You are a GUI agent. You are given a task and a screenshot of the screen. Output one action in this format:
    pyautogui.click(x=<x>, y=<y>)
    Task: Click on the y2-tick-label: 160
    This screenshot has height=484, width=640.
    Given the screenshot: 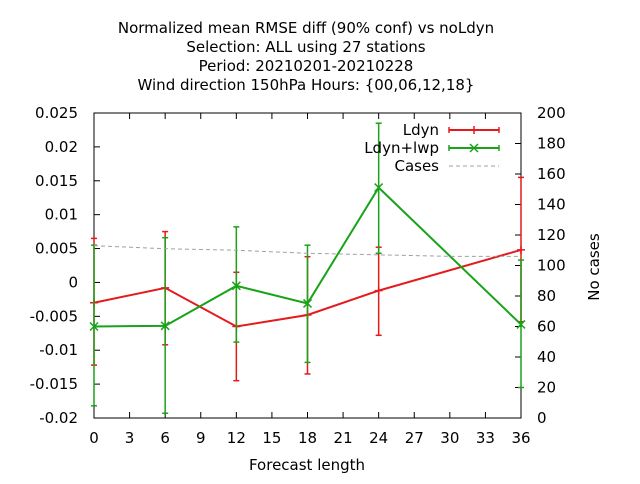 What is the action you would take?
    pyautogui.click(x=551, y=174)
    